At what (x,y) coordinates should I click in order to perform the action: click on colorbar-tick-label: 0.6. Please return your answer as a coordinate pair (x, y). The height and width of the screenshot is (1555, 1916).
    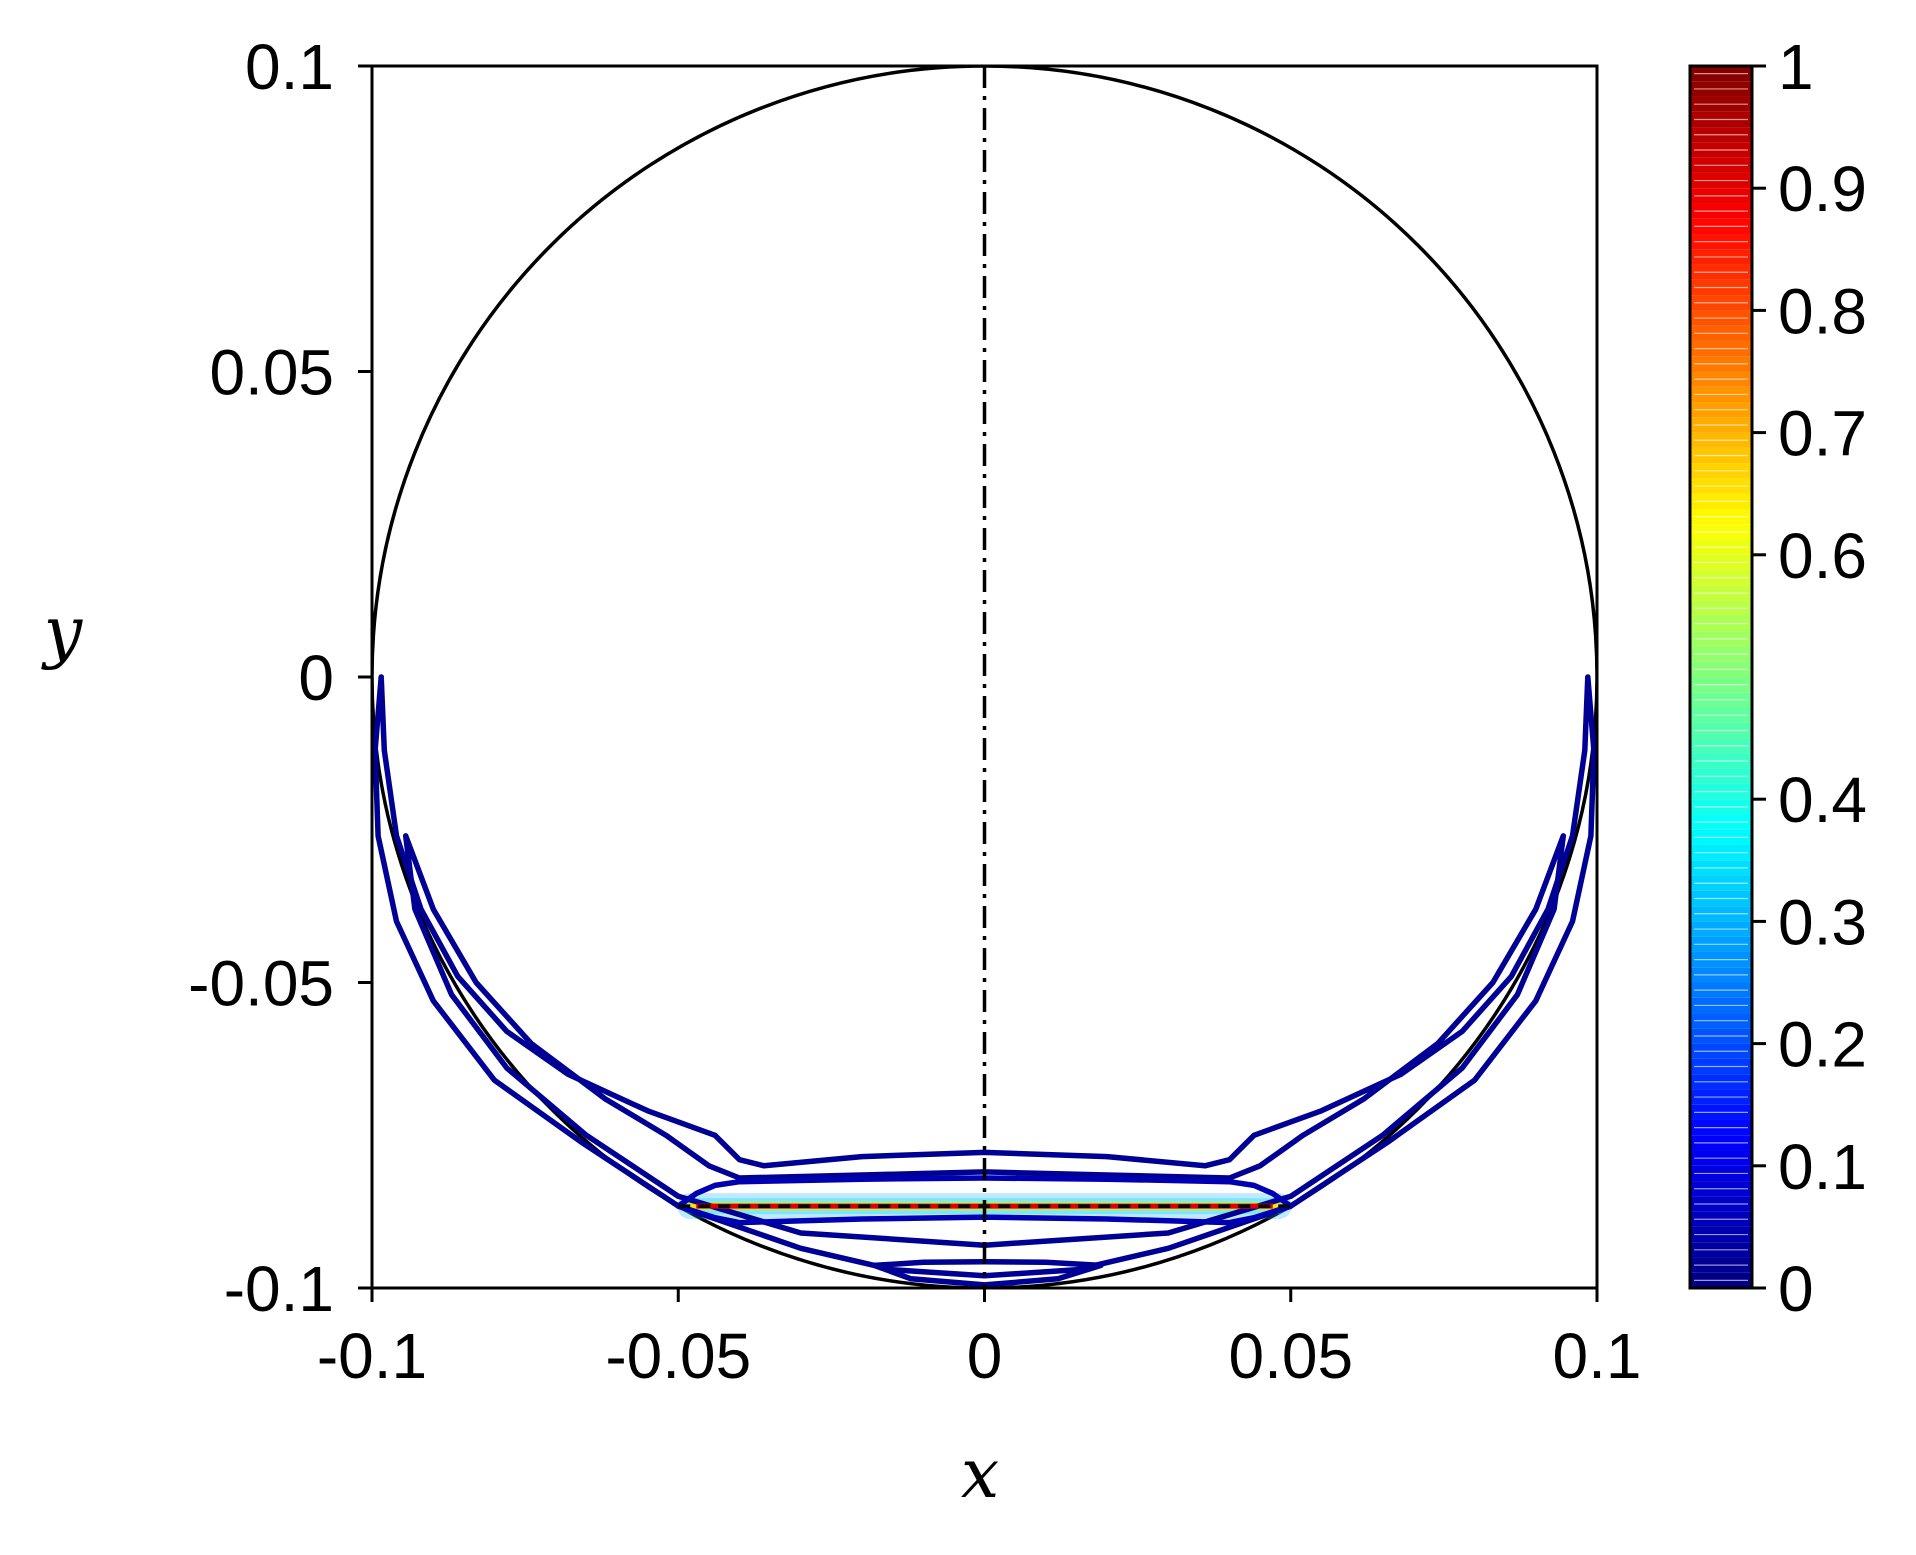
    Looking at the image, I should click on (1822, 556).